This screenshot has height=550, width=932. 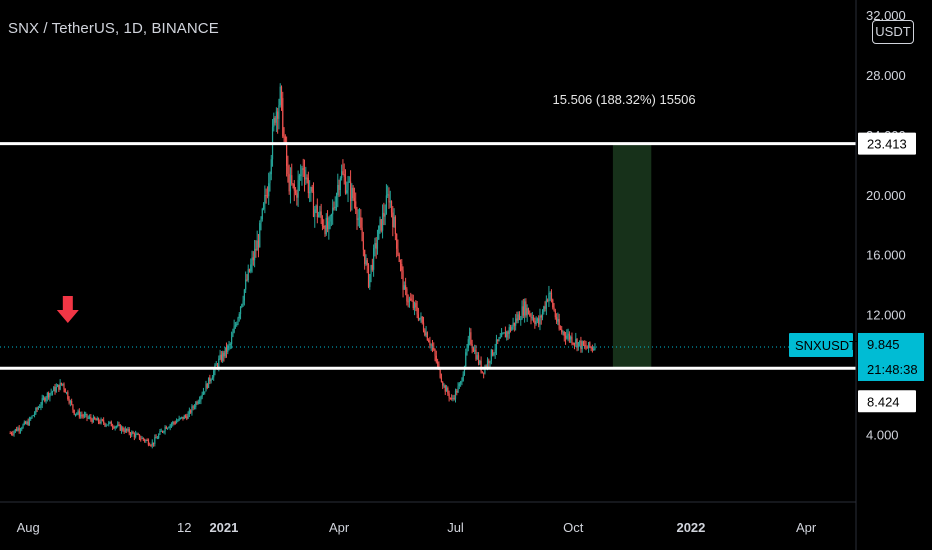 I want to click on currency-badge: USDT, so click(x=893, y=32).